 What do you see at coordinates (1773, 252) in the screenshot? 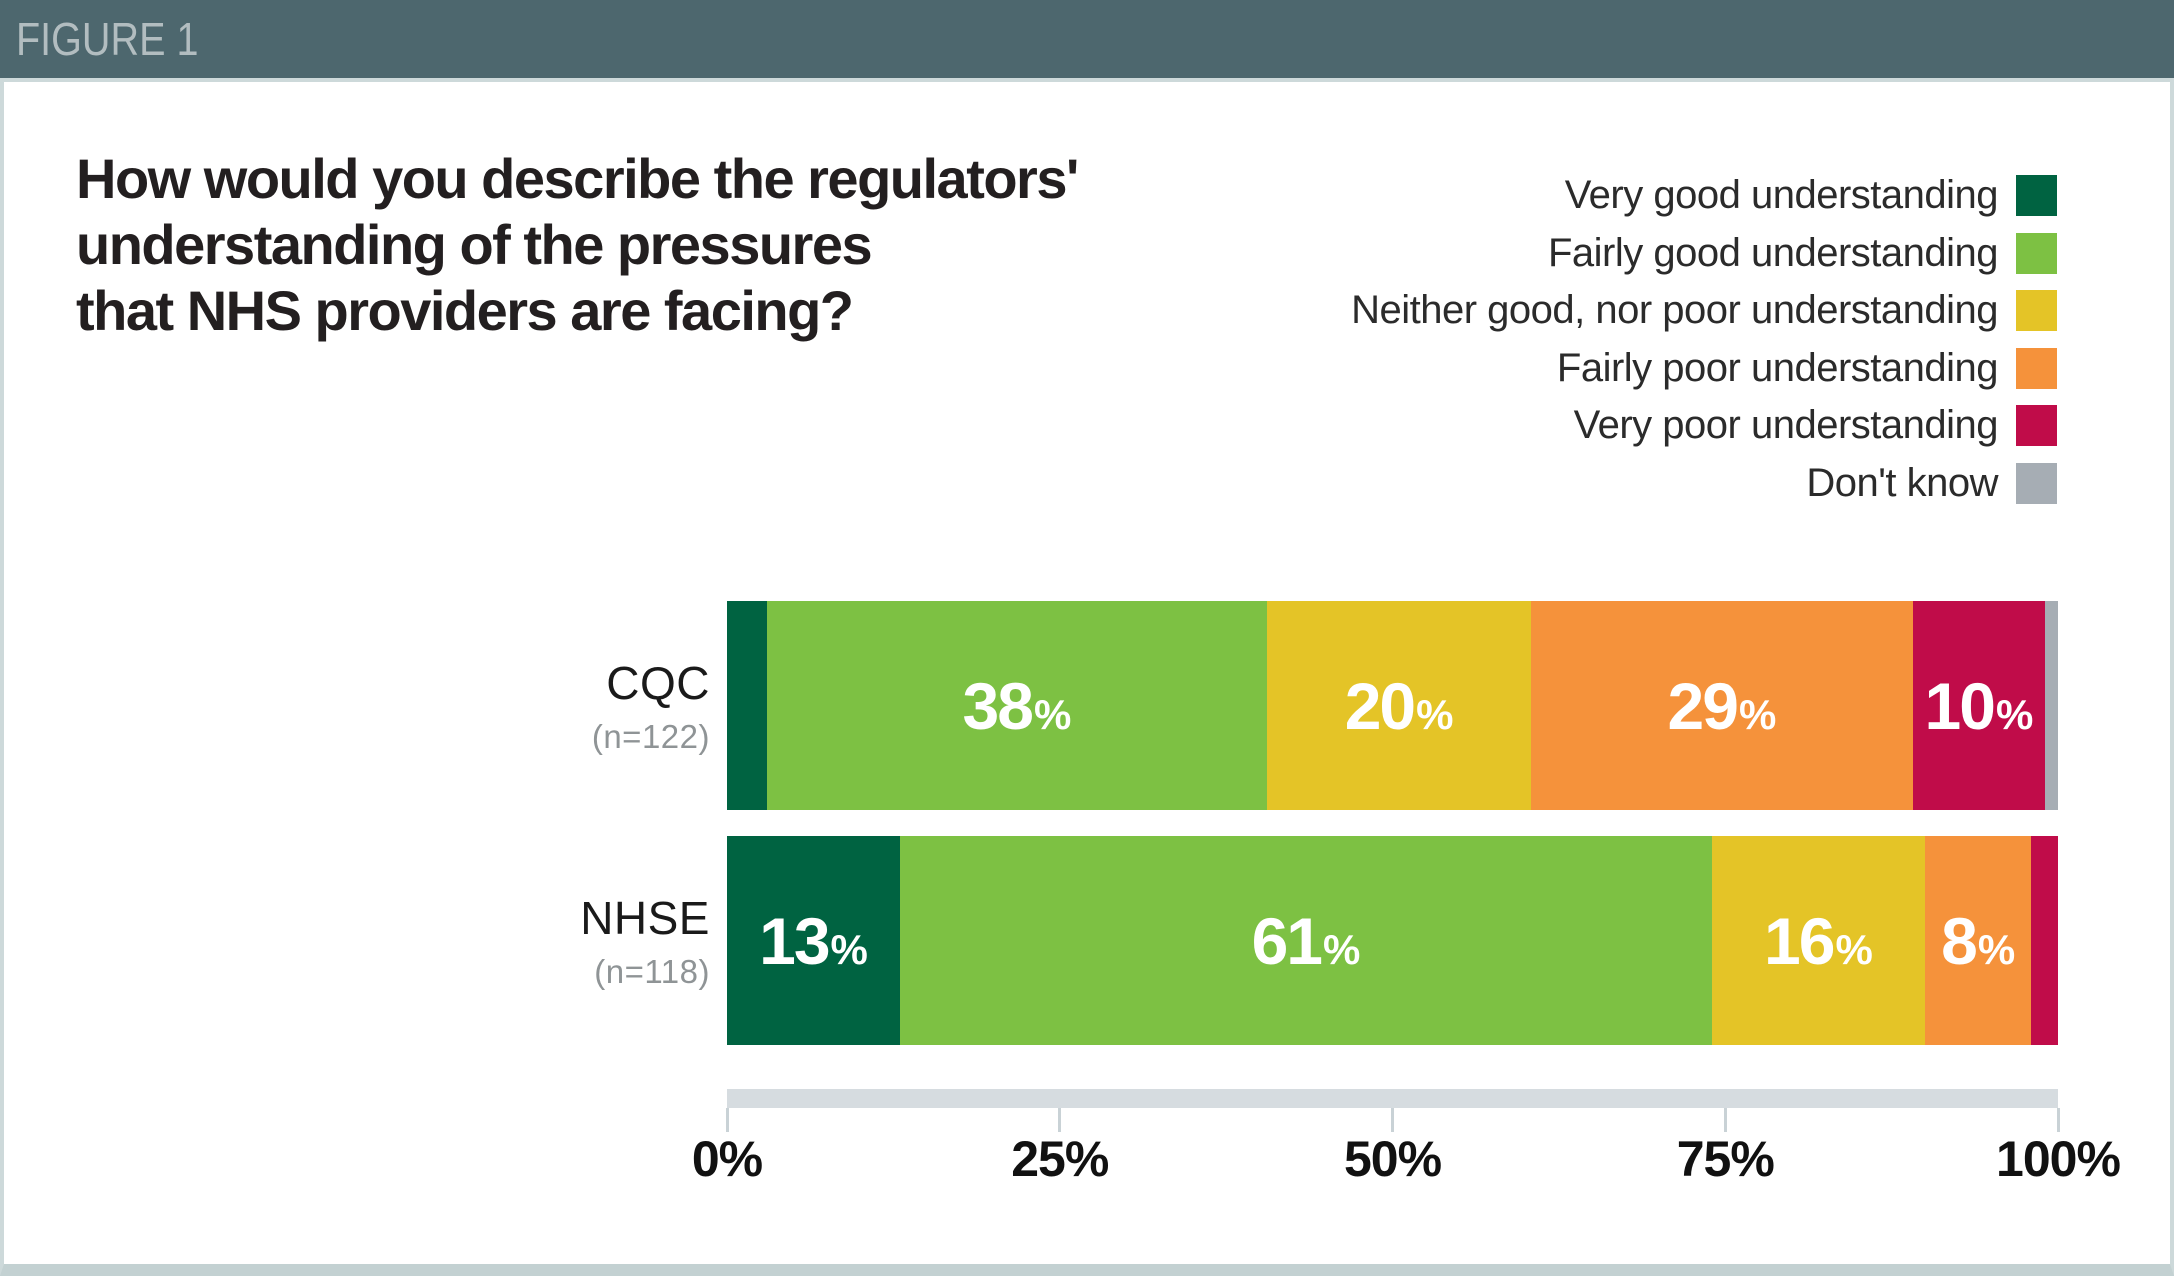
I see `legend-label: Fairly good understanding` at bounding box center [1773, 252].